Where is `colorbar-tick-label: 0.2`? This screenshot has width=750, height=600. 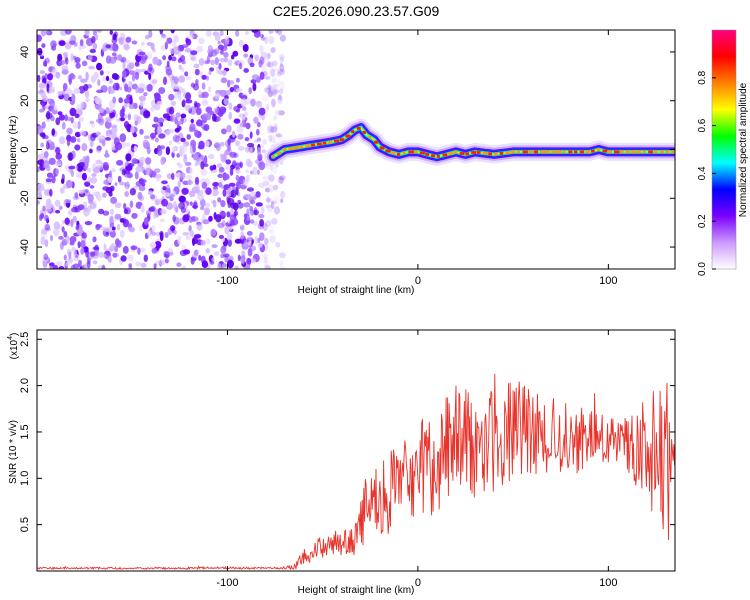
colorbar-tick-label: 0.2 is located at coordinates (702, 221).